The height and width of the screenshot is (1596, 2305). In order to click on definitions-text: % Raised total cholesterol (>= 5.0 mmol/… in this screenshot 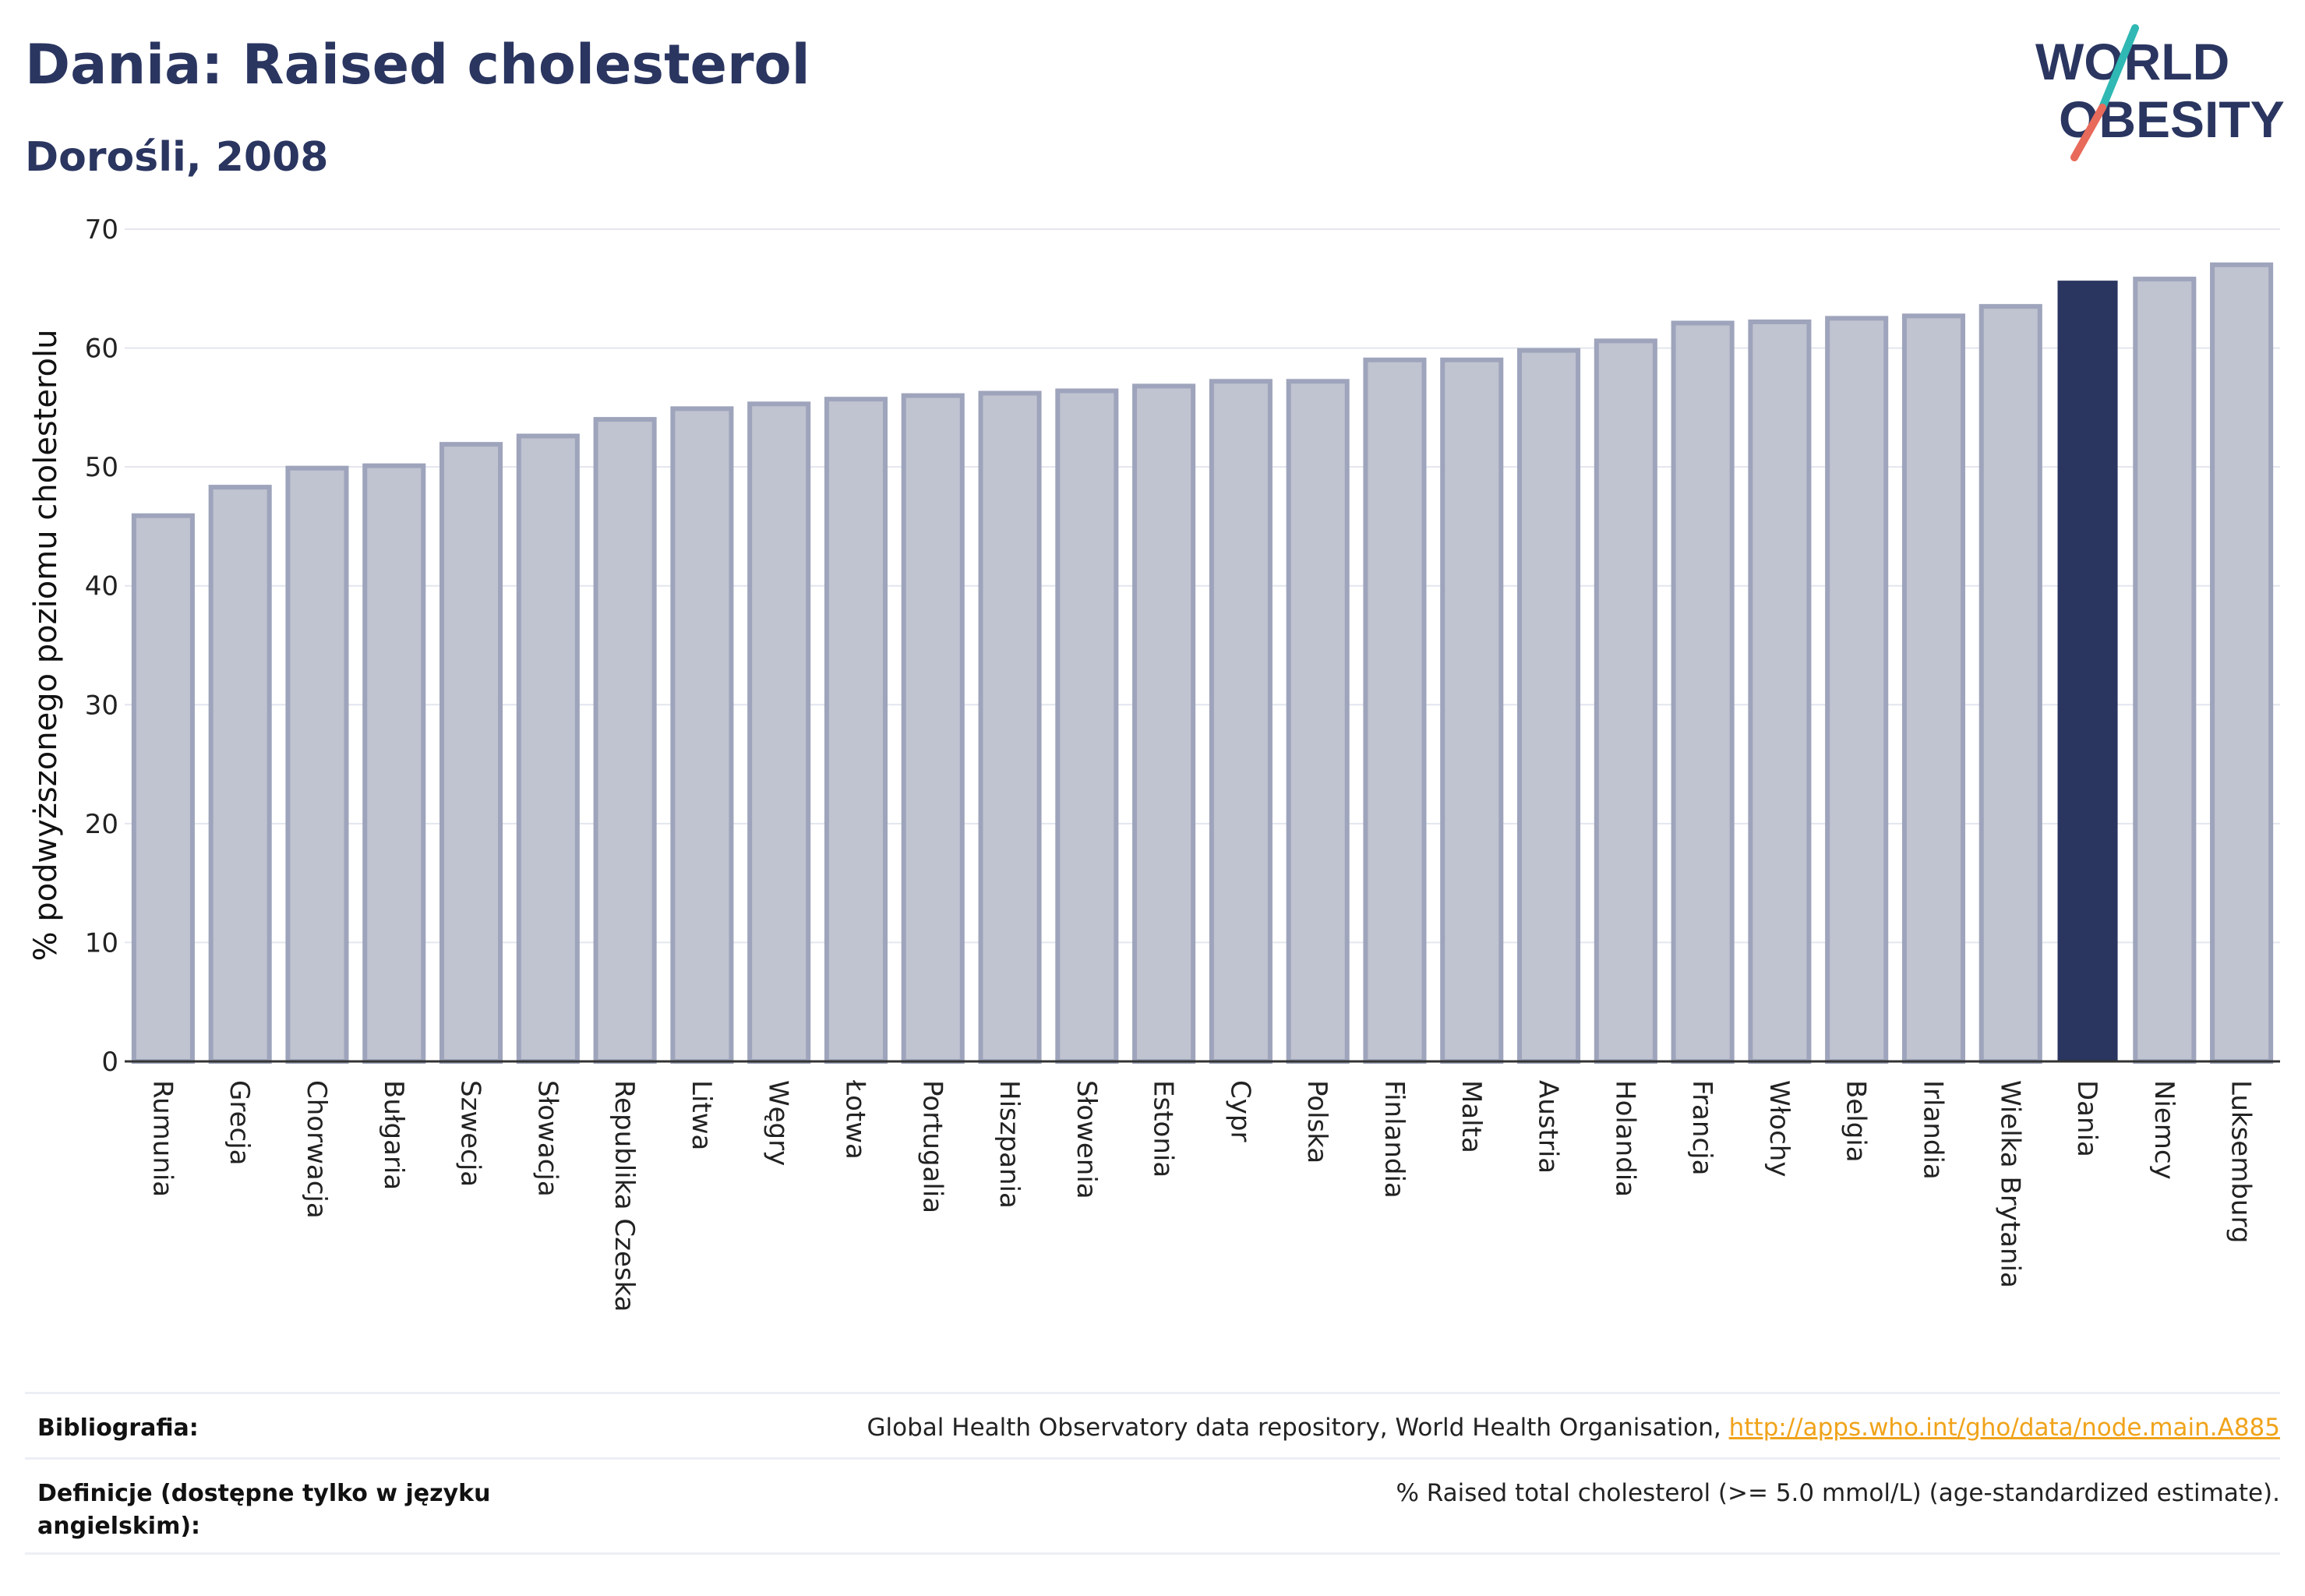, I will do `click(1838, 1493)`.